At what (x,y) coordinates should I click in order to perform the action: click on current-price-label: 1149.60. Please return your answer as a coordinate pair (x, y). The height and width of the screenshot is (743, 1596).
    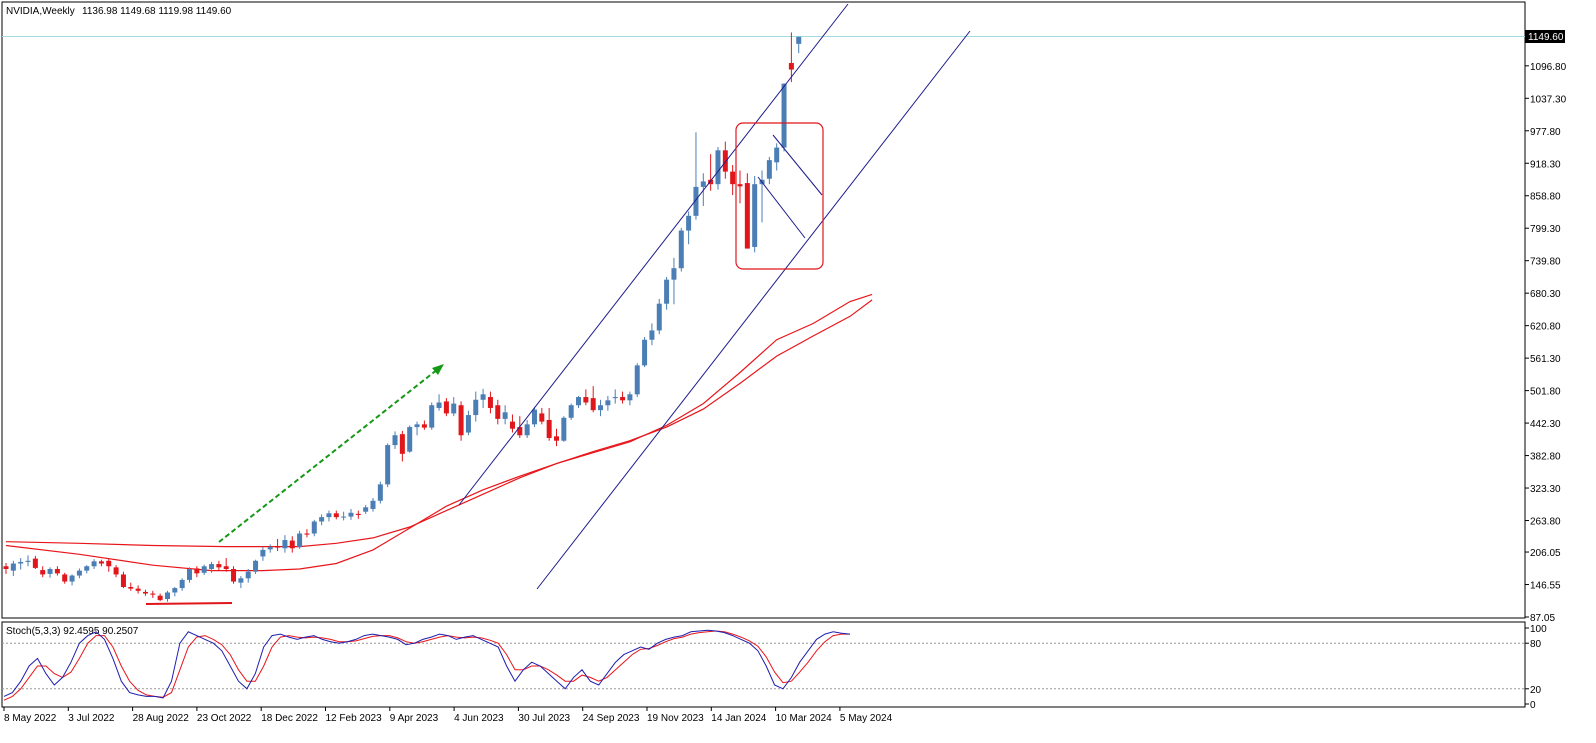
    Looking at the image, I should click on (1546, 37).